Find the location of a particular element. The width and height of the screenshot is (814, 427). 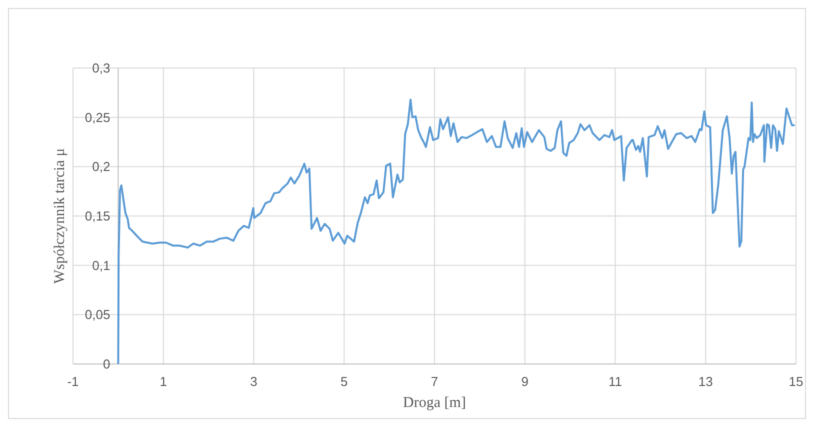

y-axis-title: Współczynnik tarcia μ is located at coordinates (60, 216).